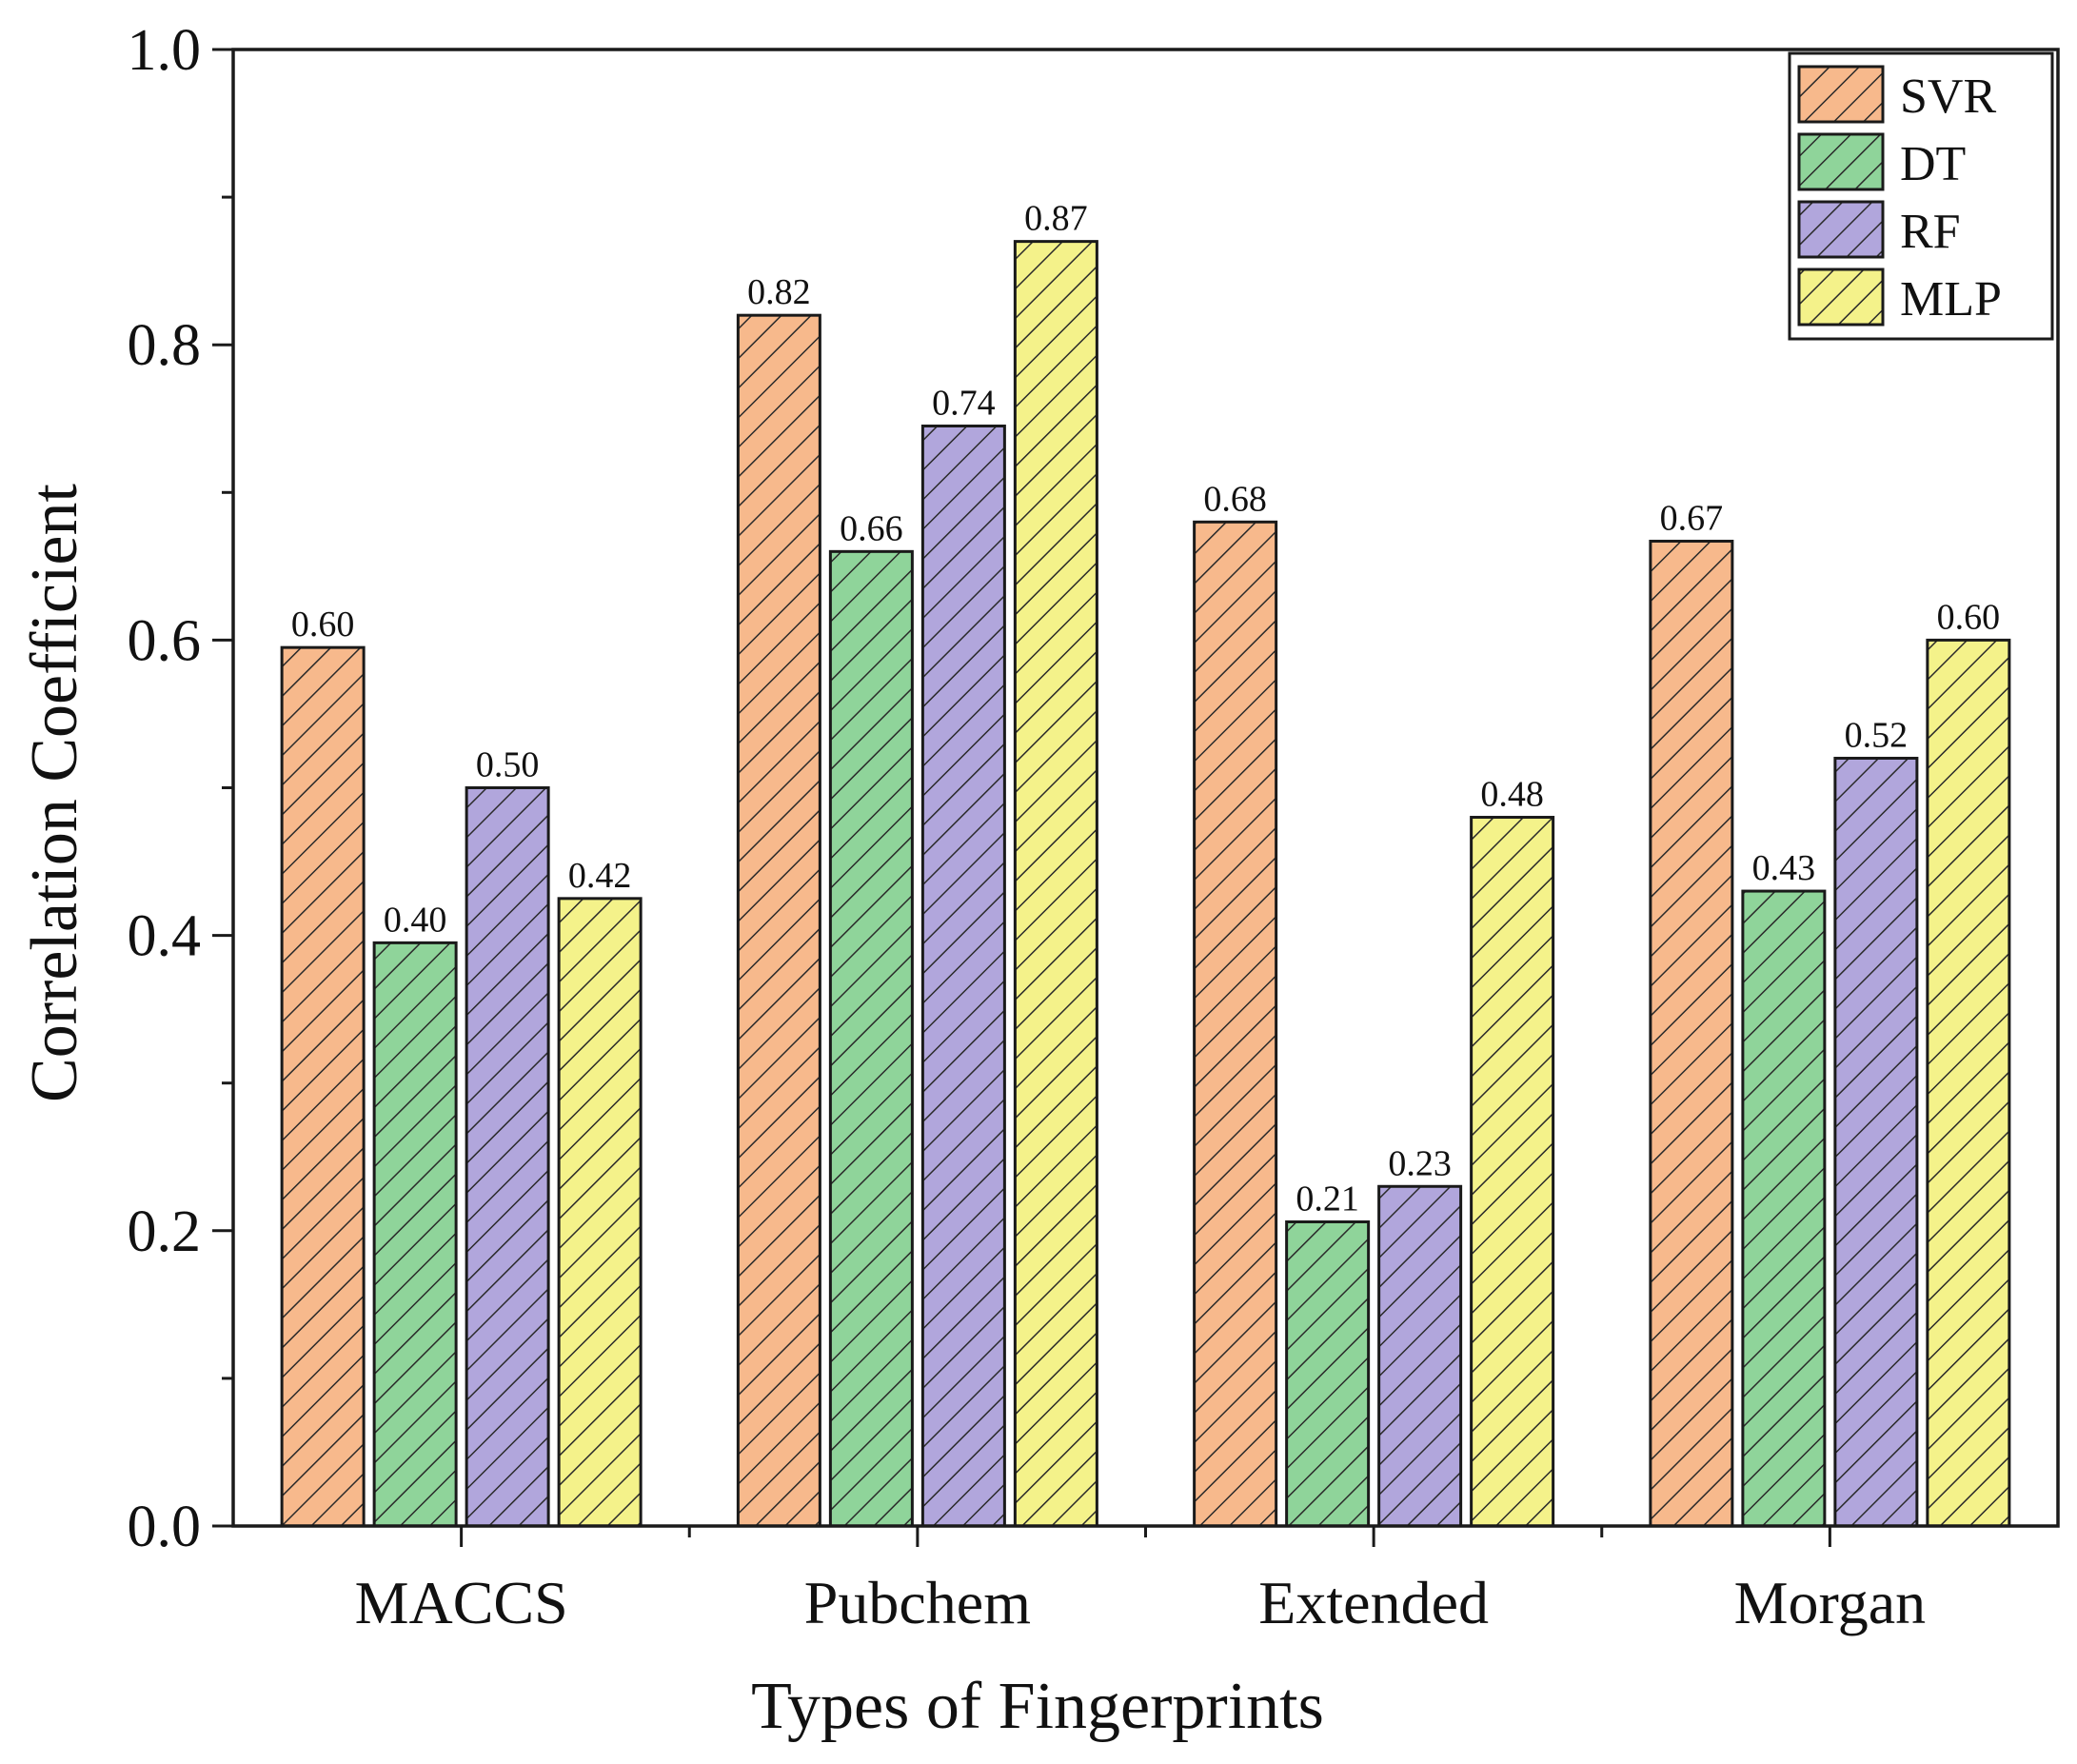 Image resolution: width=2077 pixels, height=1764 pixels. Describe the element at coordinates (1056, 219) in the screenshot. I see `data-label-mlp-pubchem: 0.87` at that location.